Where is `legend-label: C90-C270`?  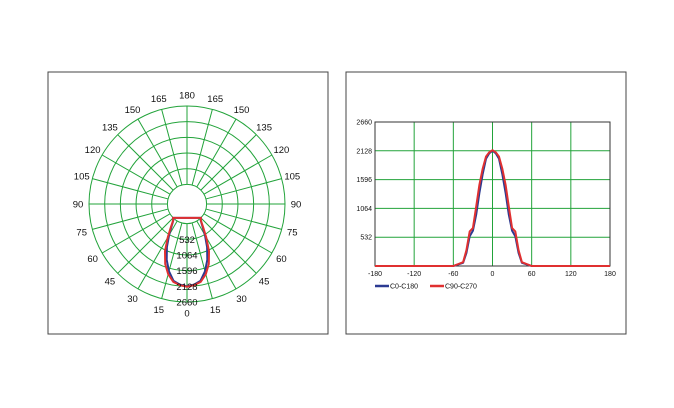
legend-label: C90-C270 is located at coordinates (461, 287).